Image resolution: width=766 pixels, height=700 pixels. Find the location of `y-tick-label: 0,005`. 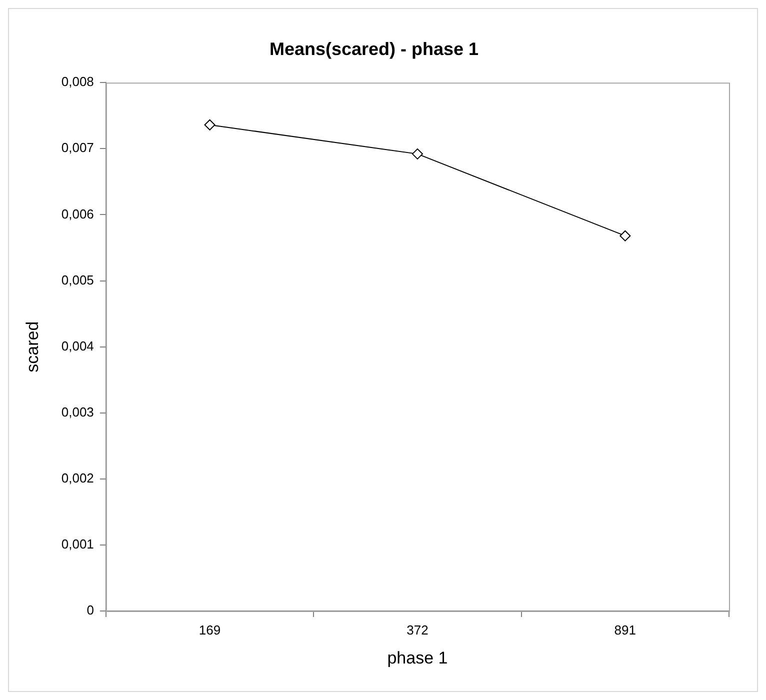

y-tick-label: 0,005 is located at coordinates (77, 280).